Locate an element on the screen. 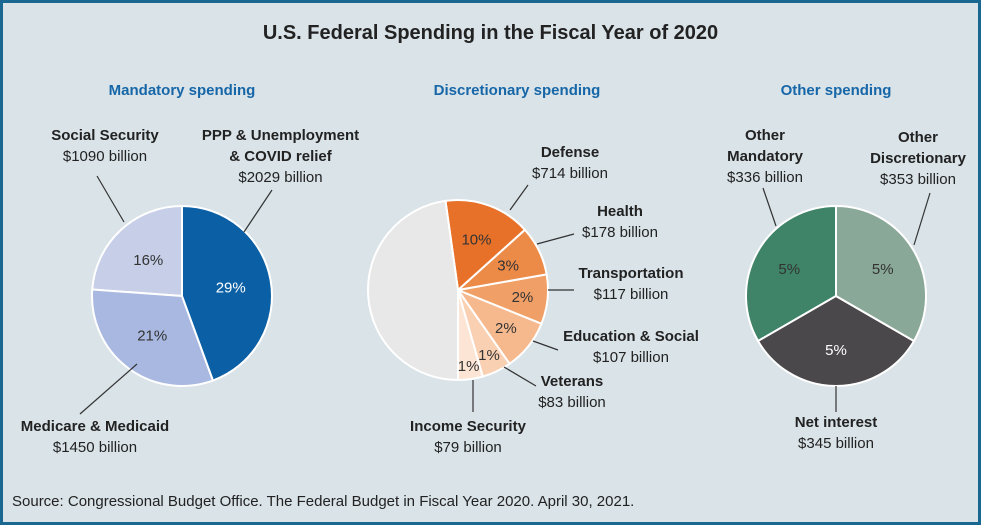 The image size is (981, 525). percent-label: 21% is located at coordinates (152, 336).